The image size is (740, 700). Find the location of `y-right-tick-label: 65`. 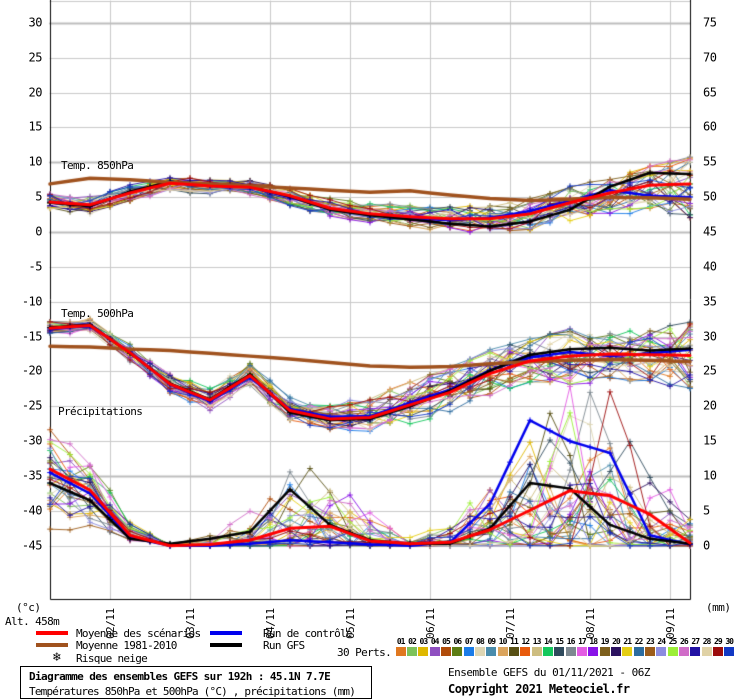

y-right-tick-label: 65 is located at coordinates (710, 91).